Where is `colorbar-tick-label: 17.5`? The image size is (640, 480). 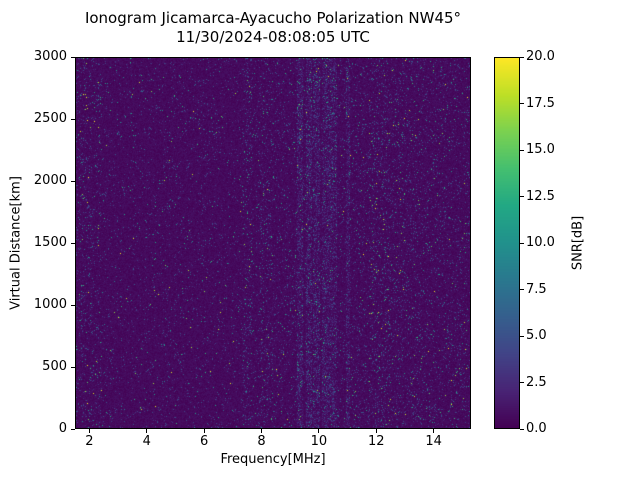
colorbar-tick-label: 17.5 is located at coordinates (540, 103).